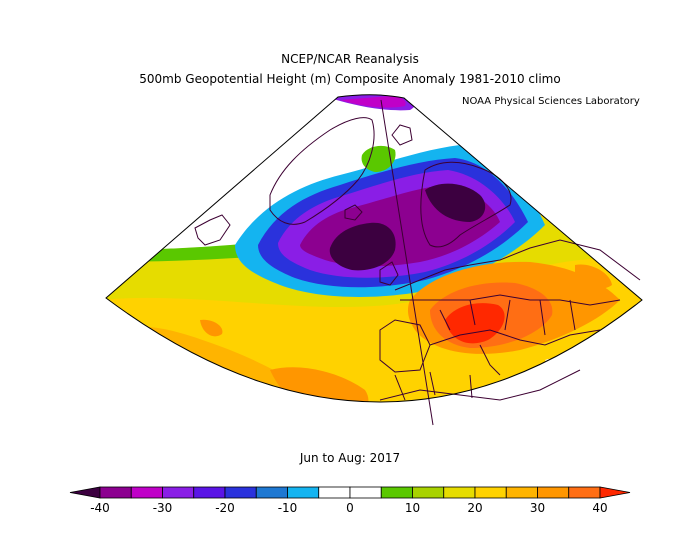  What do you see at coordinates (85, 492) in the screenshot?
I see `colorbar-arrow-low` at bounding box center [85, 492].